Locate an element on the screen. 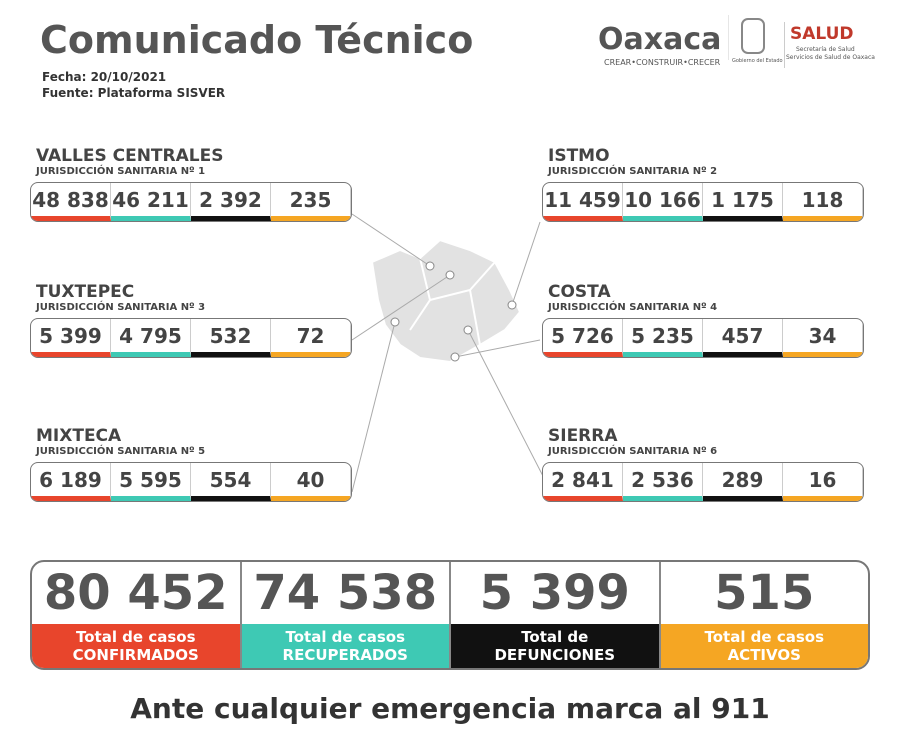  state-map is located at coordinates (446, 301).